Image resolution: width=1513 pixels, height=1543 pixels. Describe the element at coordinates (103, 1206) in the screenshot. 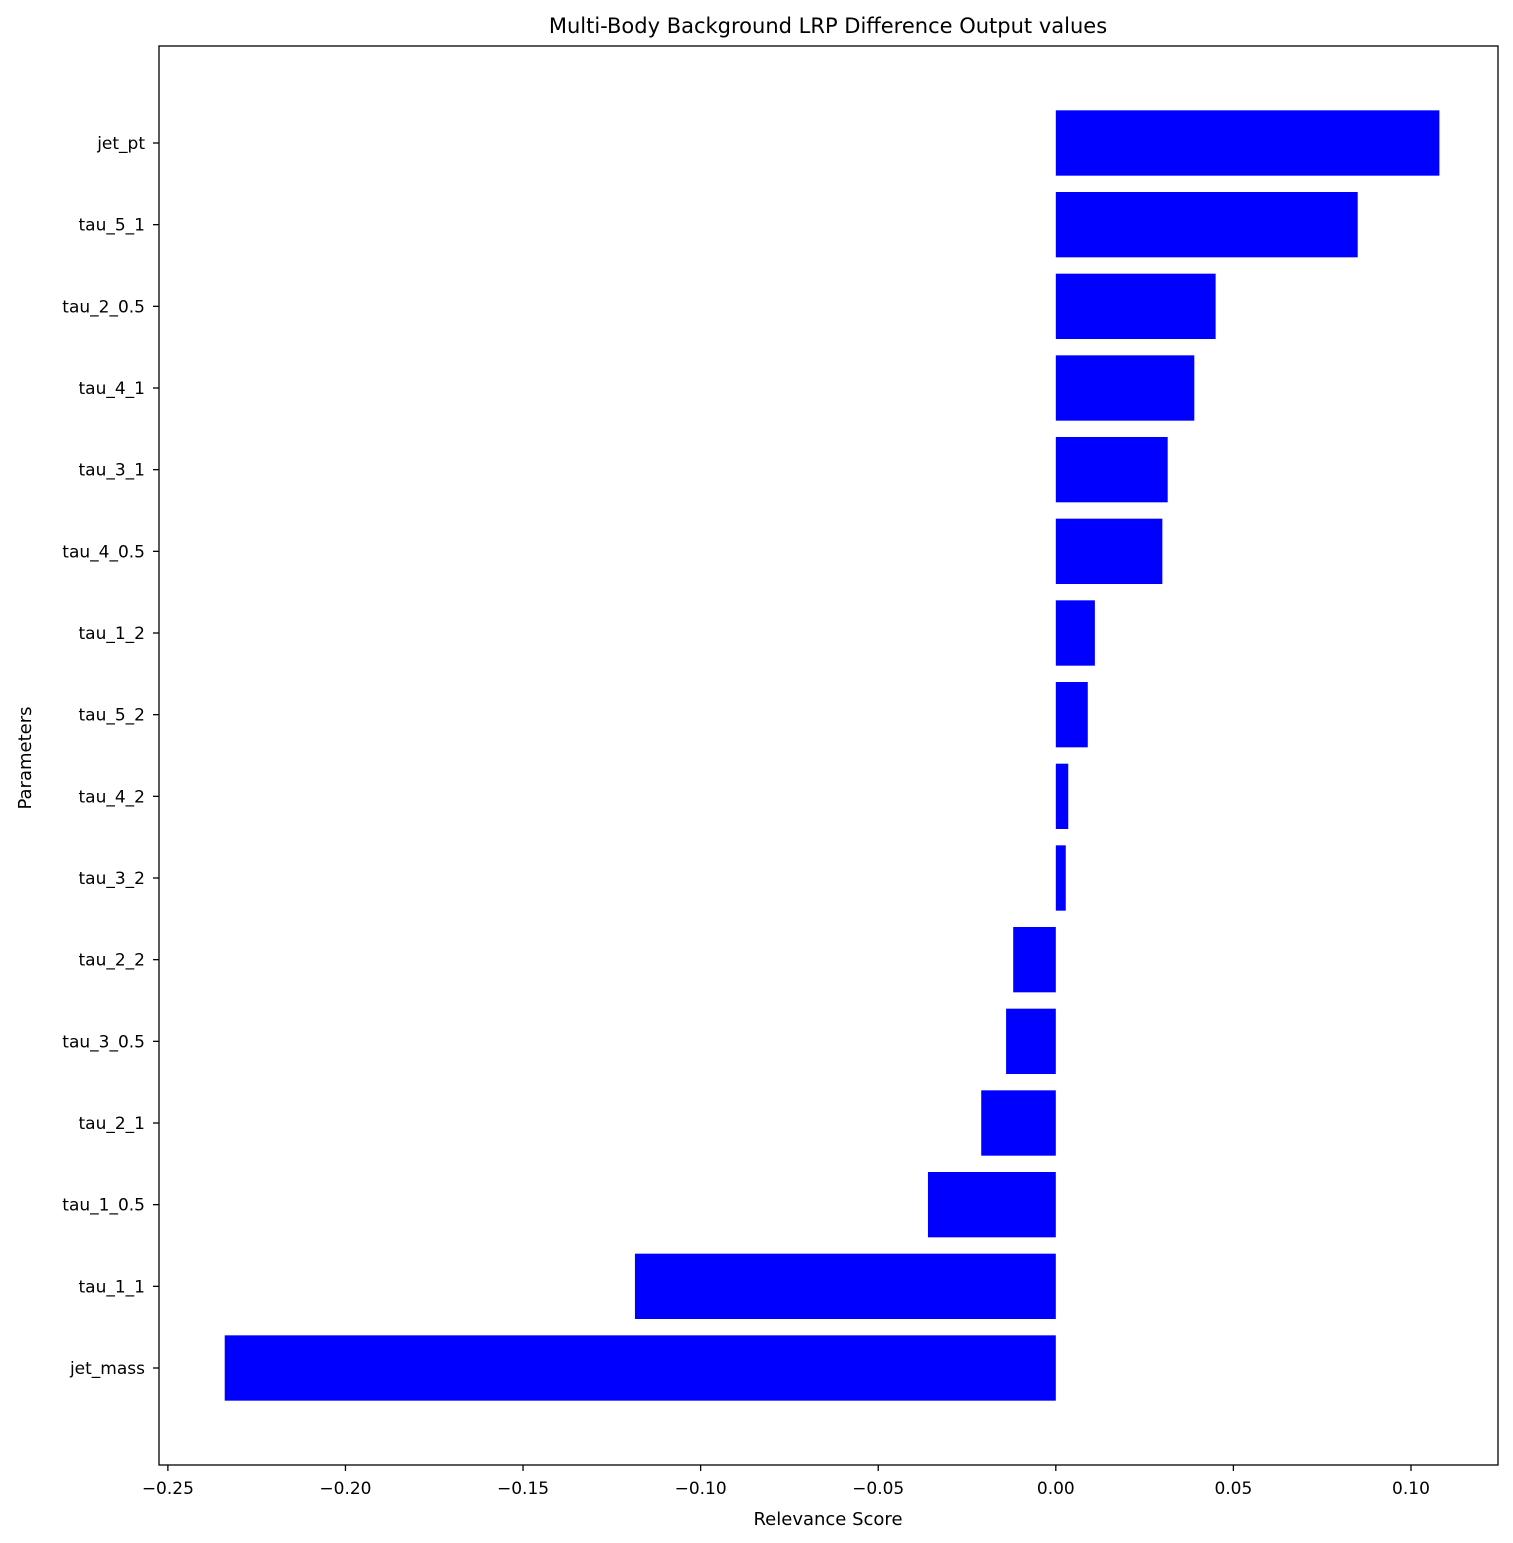

I see `y-tick-label: tau_1_0.5` at that location.